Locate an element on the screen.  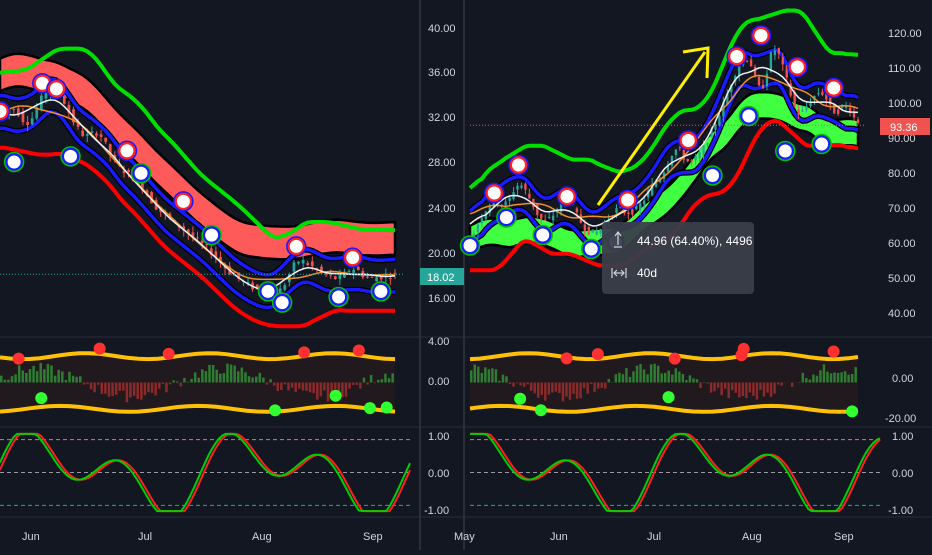
right-time-tick: Sep is located at coordinates (844, 537).